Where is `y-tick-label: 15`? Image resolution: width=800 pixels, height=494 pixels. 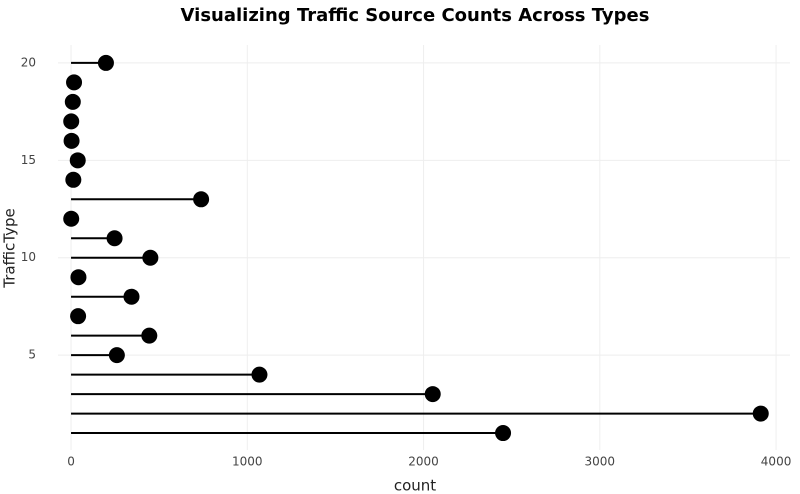
y-tick-label: 15 is located at coordinates (28, 160).